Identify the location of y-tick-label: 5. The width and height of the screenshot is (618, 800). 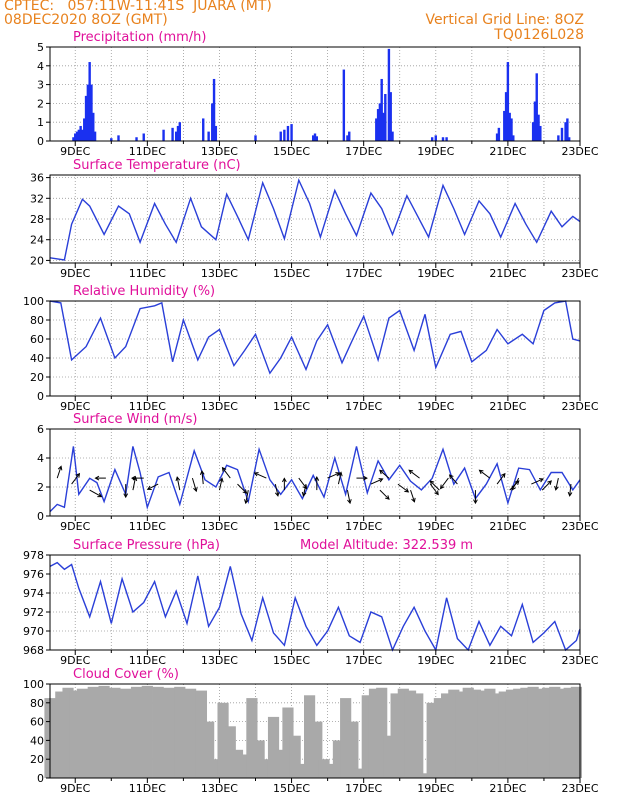
(40, 47).